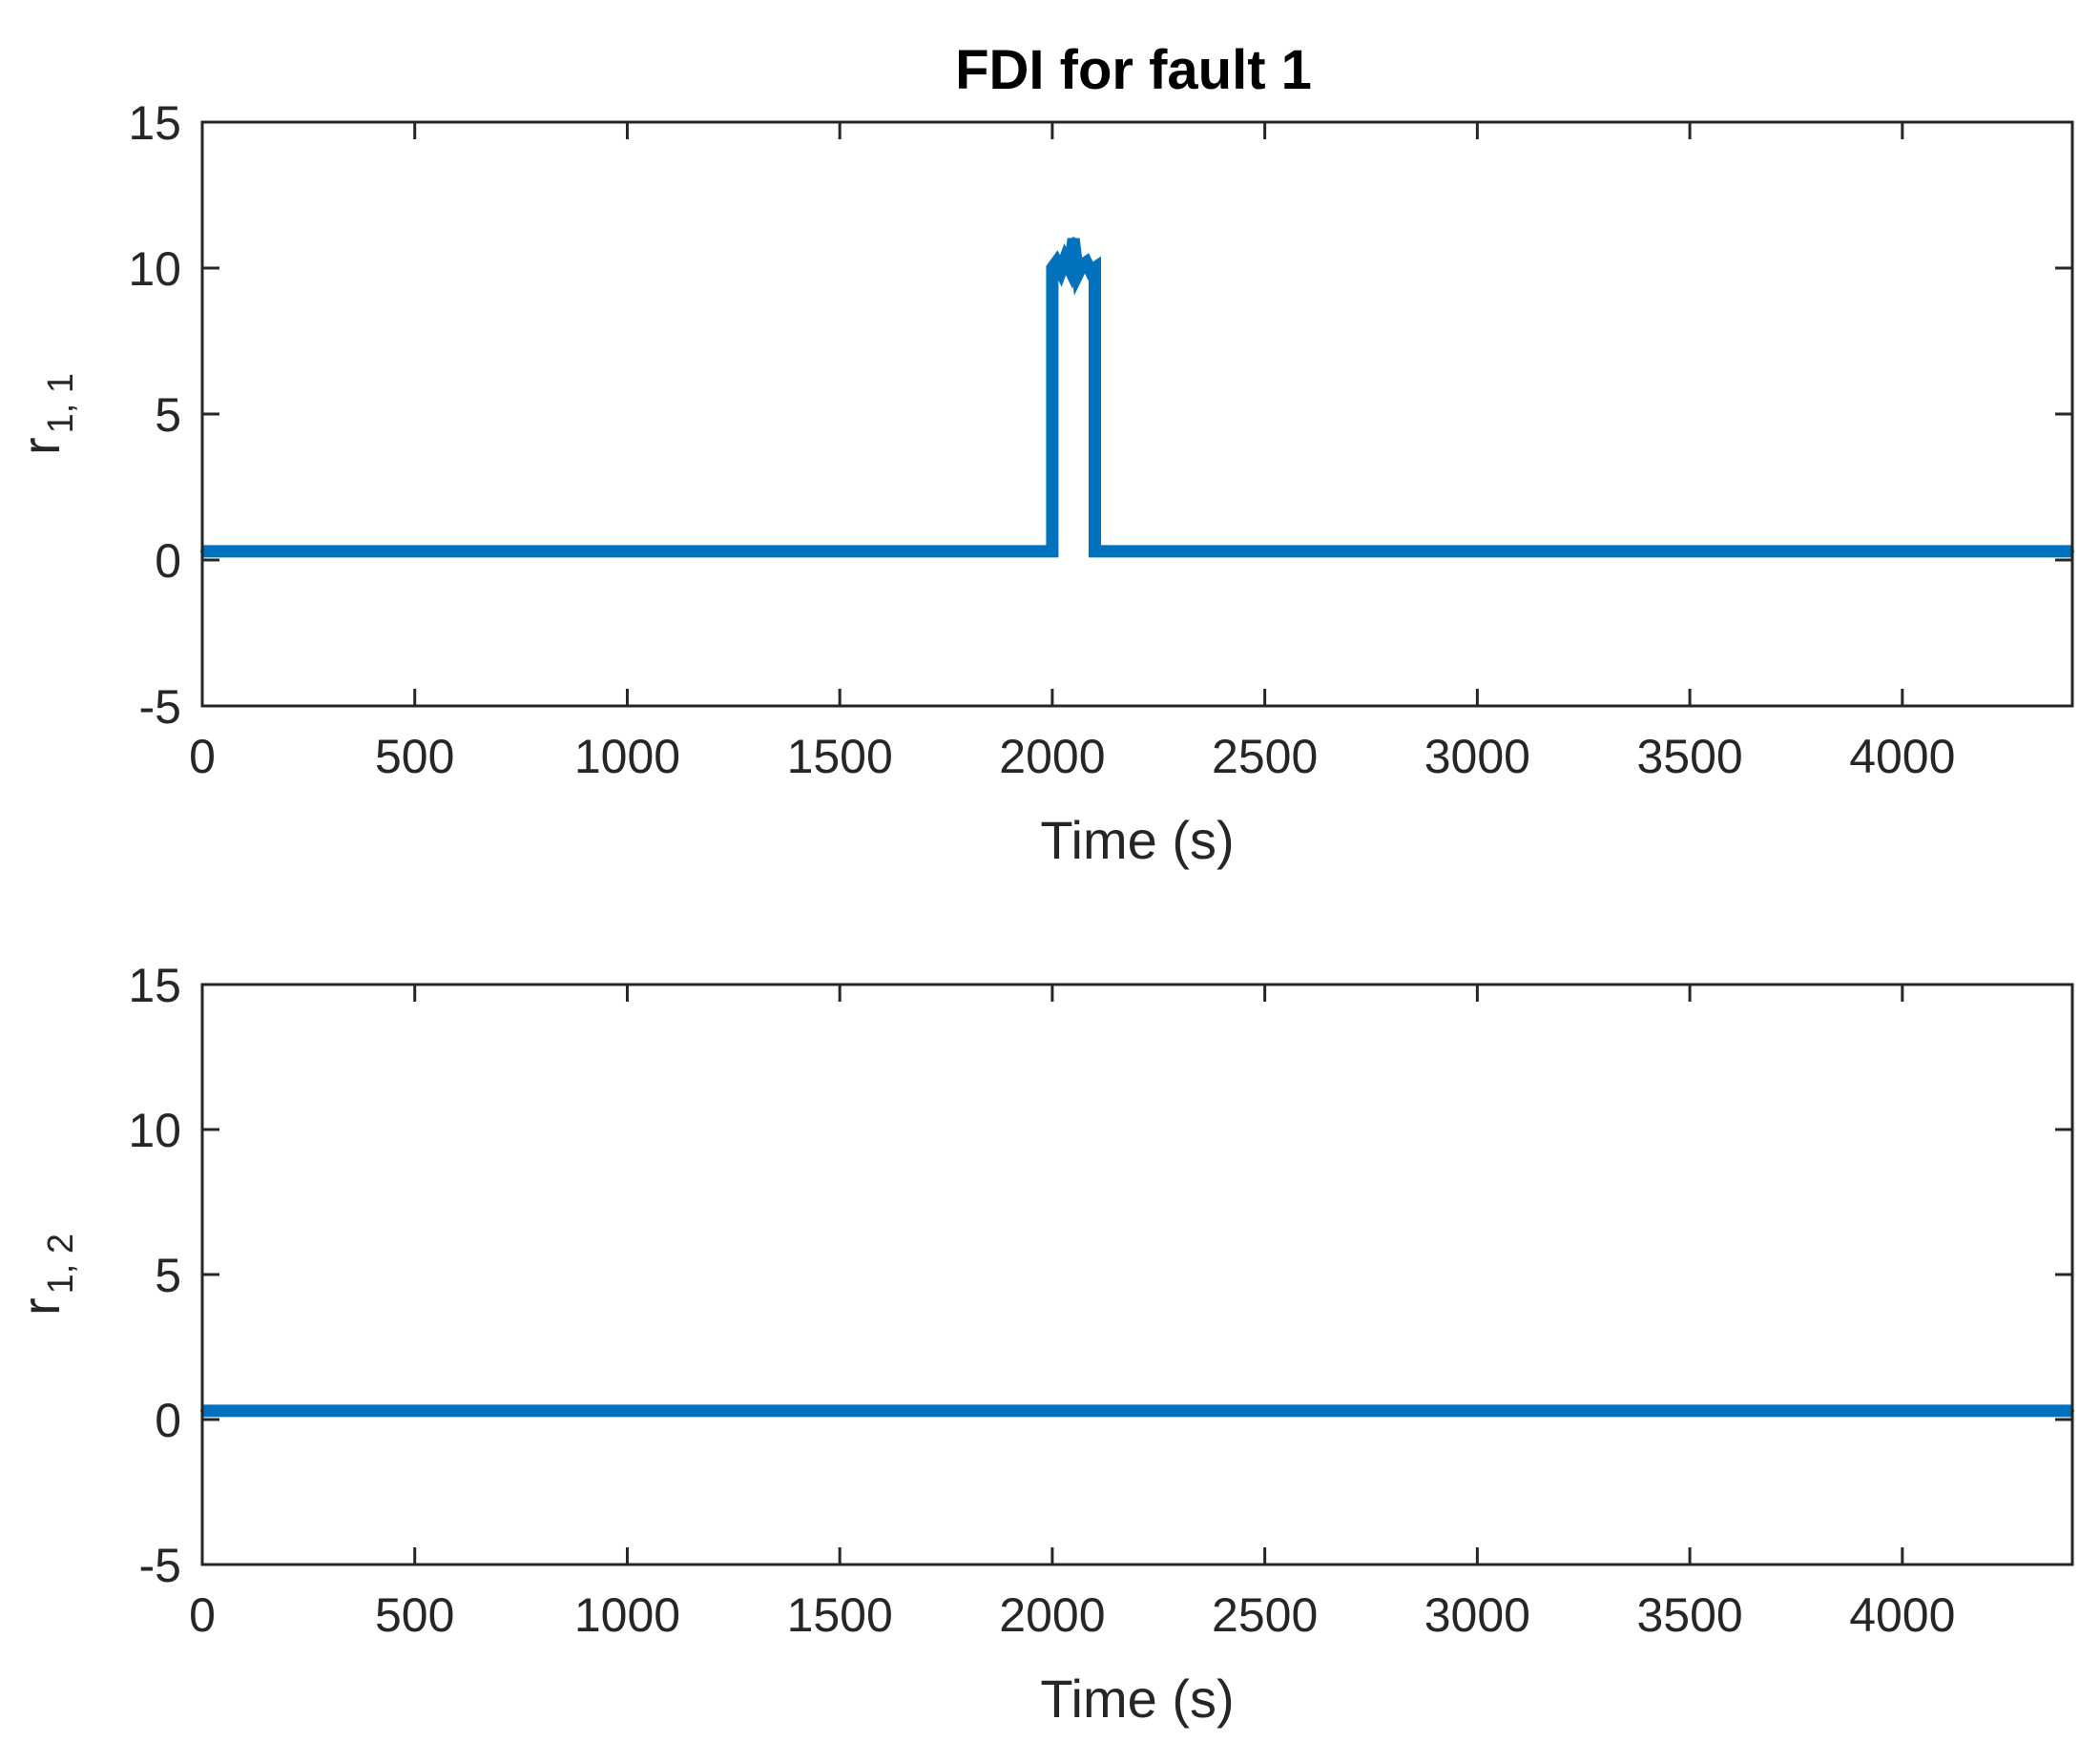 The image size is (2100, 1762). I want to click on y-axis-label: r 1, 1, so click(46, 414).